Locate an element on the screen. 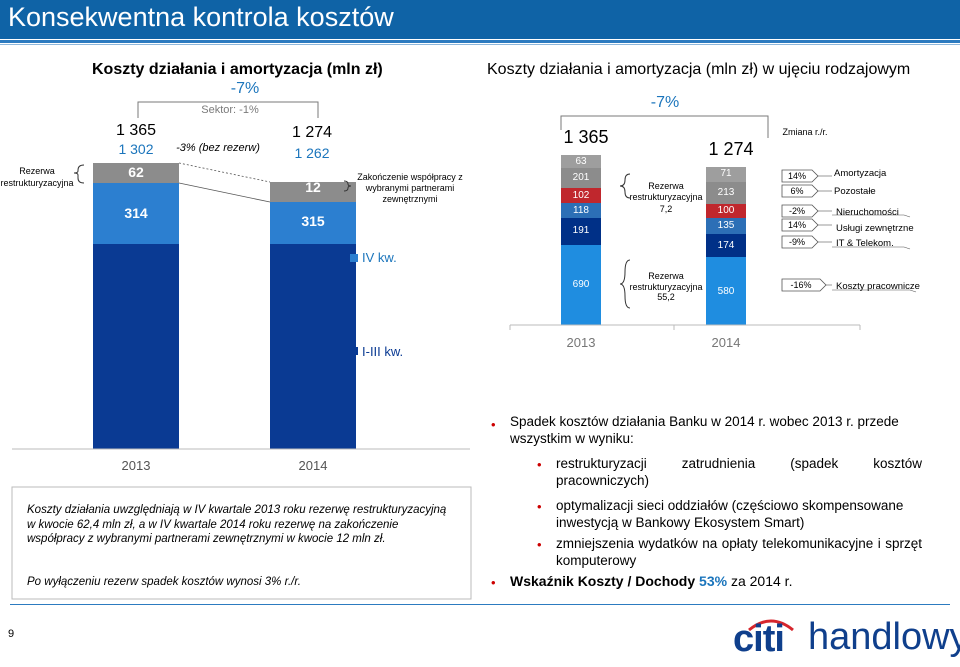 This screenshot has height=667, width=960. citi-handlowy-logo: citi handlowy is located at coordinates (846, 636).